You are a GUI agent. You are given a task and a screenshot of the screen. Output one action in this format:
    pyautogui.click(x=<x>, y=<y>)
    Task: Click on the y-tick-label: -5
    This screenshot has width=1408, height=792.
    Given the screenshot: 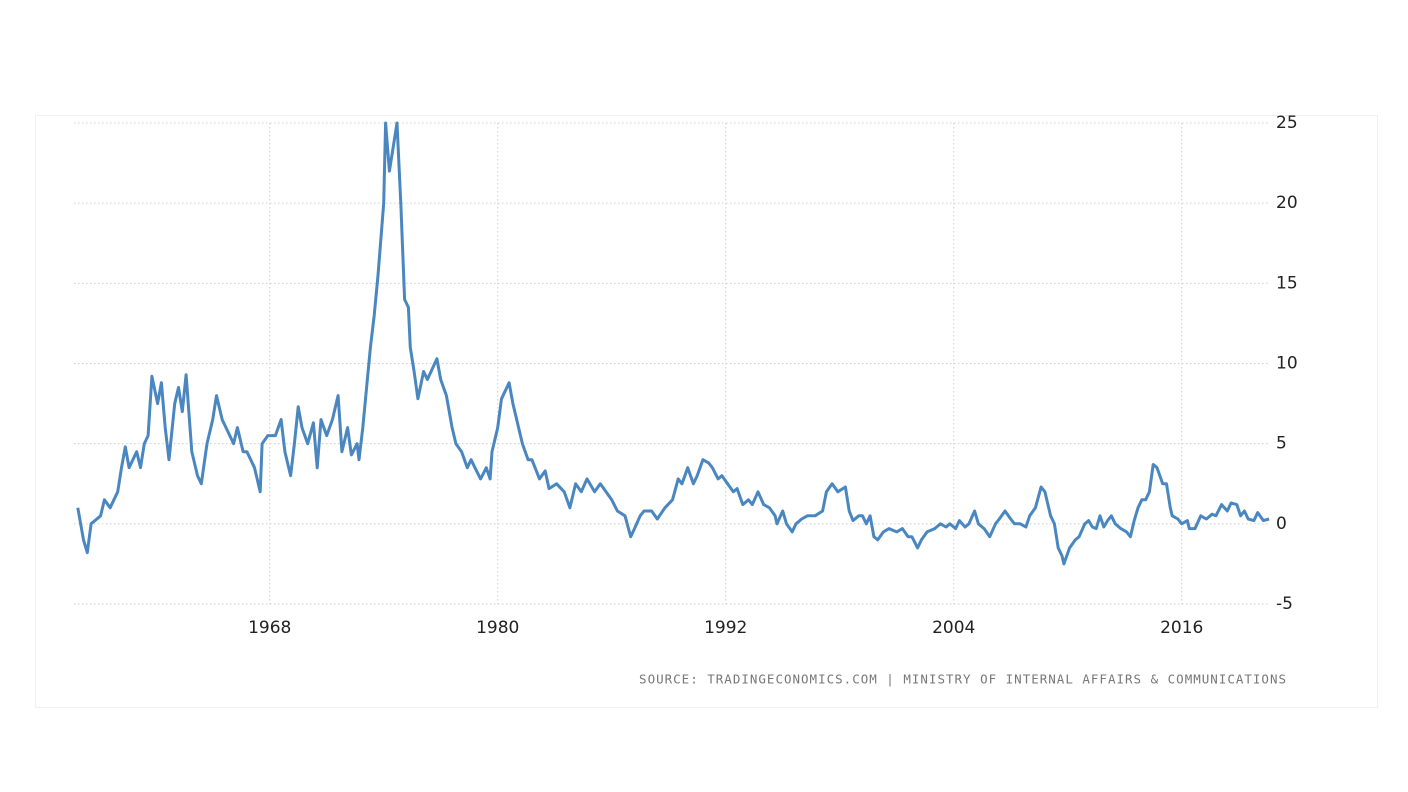 What is the action you would take?
    pyautogui.click(x=1284, y=604)
    